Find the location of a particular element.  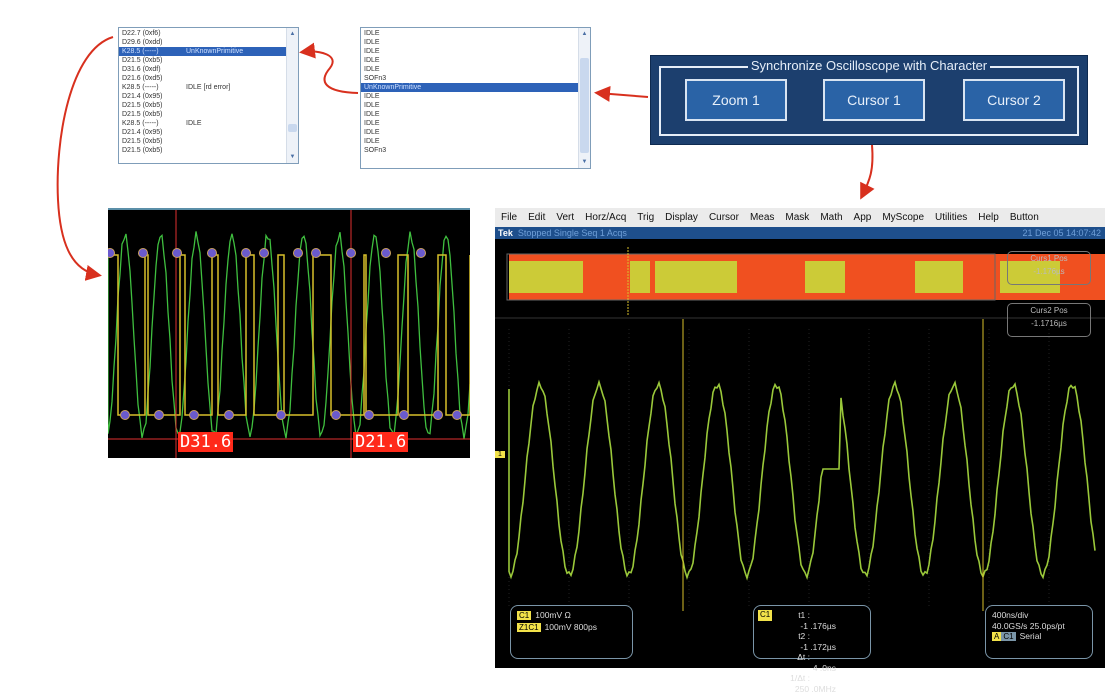

main-trace is located at coordinates (802, 480).